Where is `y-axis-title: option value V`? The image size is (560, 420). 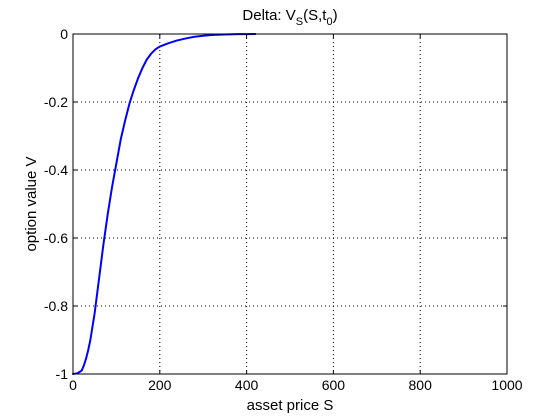 y-axis-title: option value V is located at coordinates (31, 203).